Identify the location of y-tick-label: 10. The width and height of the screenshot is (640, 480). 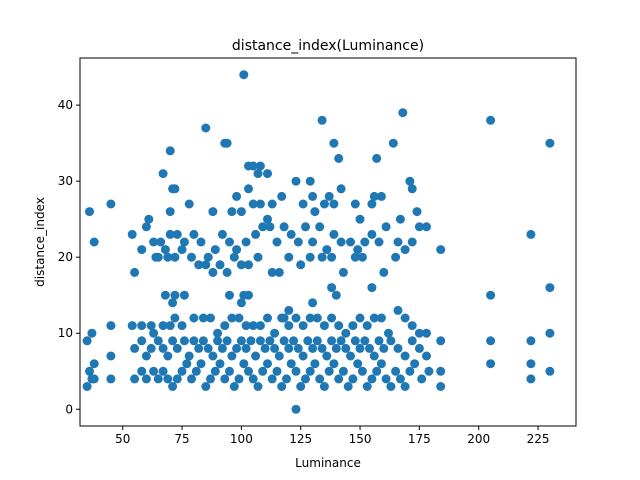
(65, 333).